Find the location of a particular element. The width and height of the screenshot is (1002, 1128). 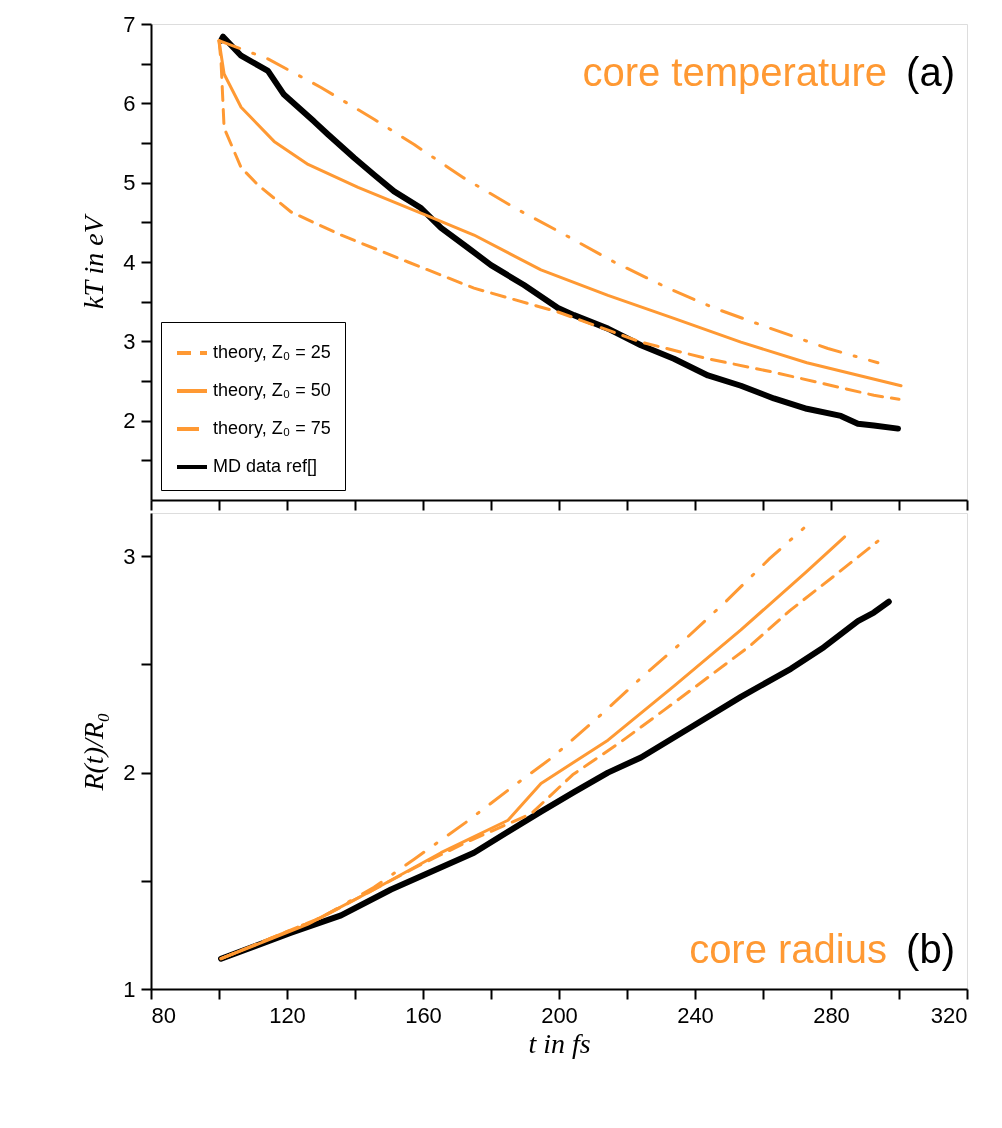

x-tick-label: 160 is located at coordinates (423, 1015).